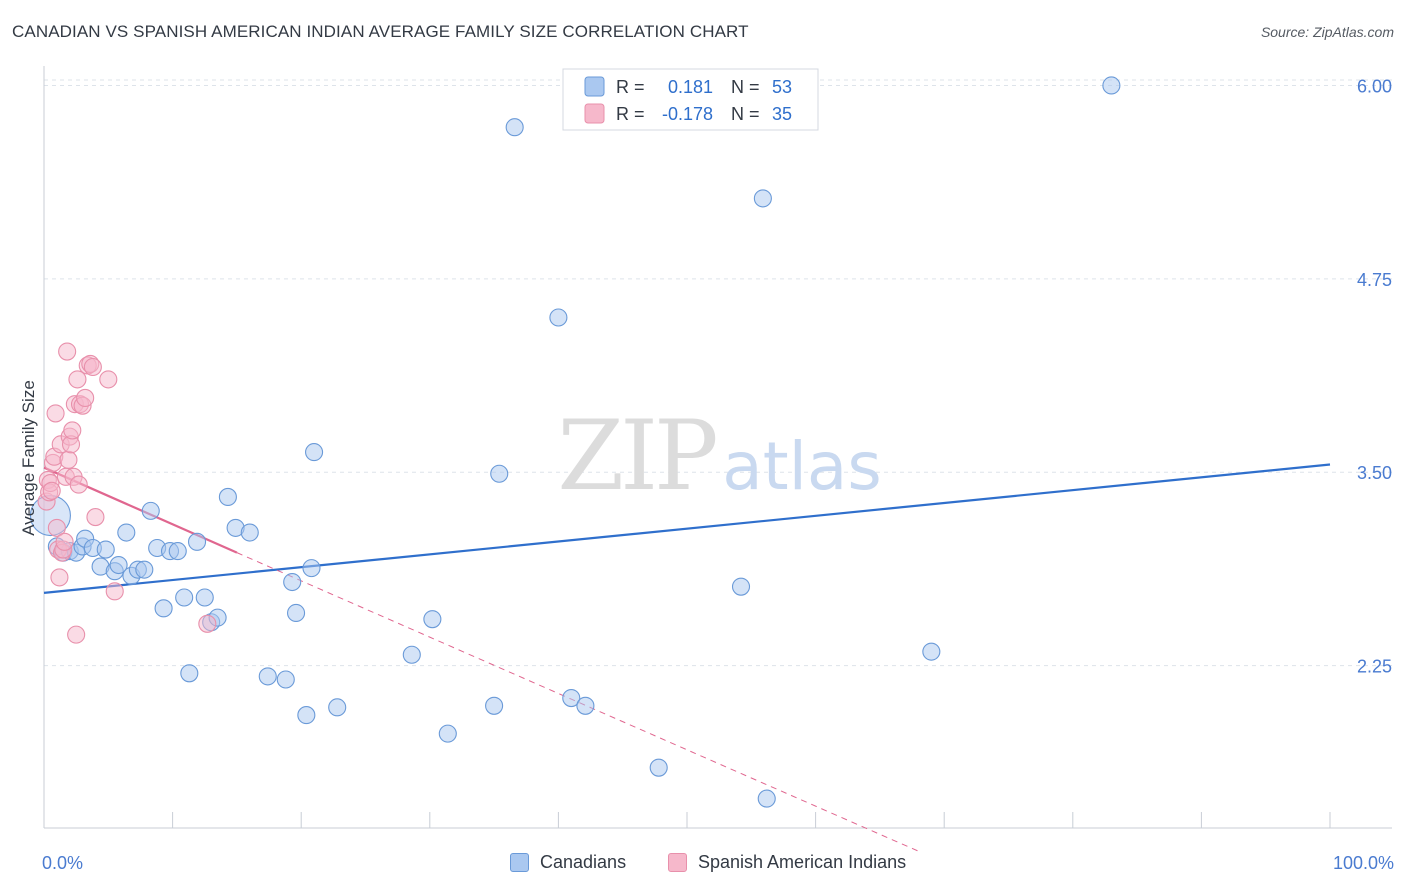 This screenshot has height=892, width=1406. I want to click on legend-label-spanish-american-indians: Spanish American Indians, so click(802, 862).